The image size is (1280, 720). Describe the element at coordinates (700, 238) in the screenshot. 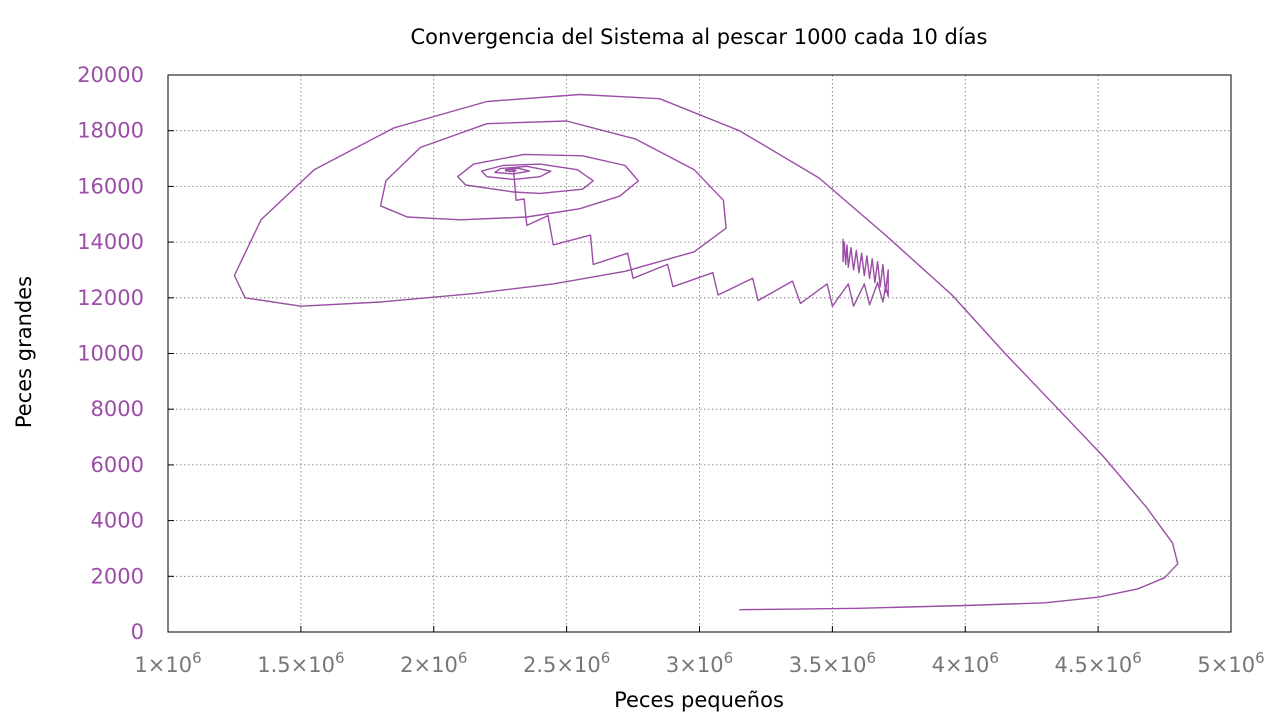

I see `series-line` at that location.